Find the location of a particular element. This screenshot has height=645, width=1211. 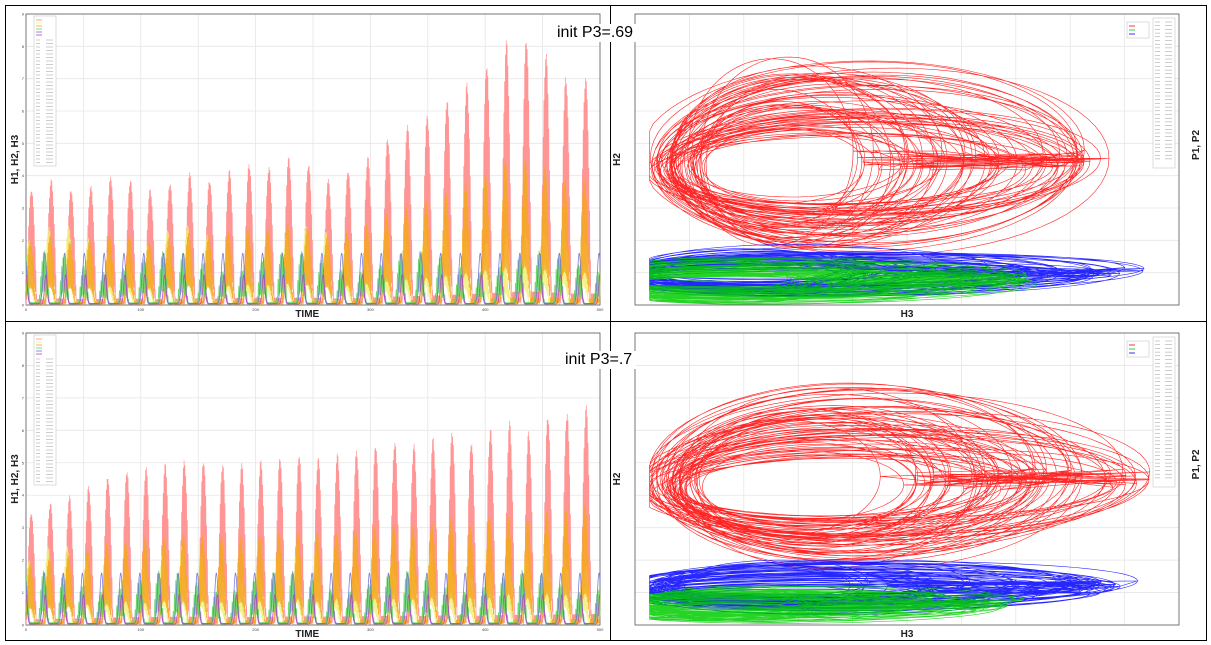

ts-bottom-xtick-label: 200 is located at coordinates (255, 629).